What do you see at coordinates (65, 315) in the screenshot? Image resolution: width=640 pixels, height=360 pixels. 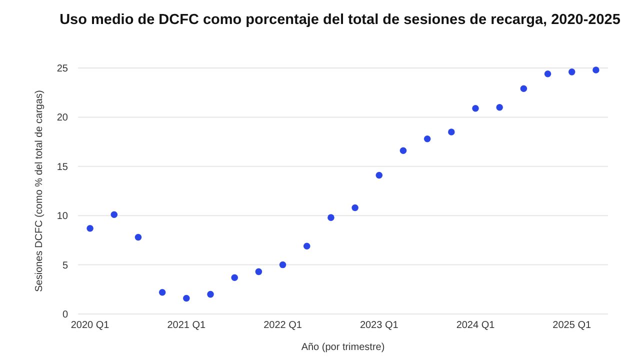 I see `y-tick-label: 0` at bounding box center [65, 315].